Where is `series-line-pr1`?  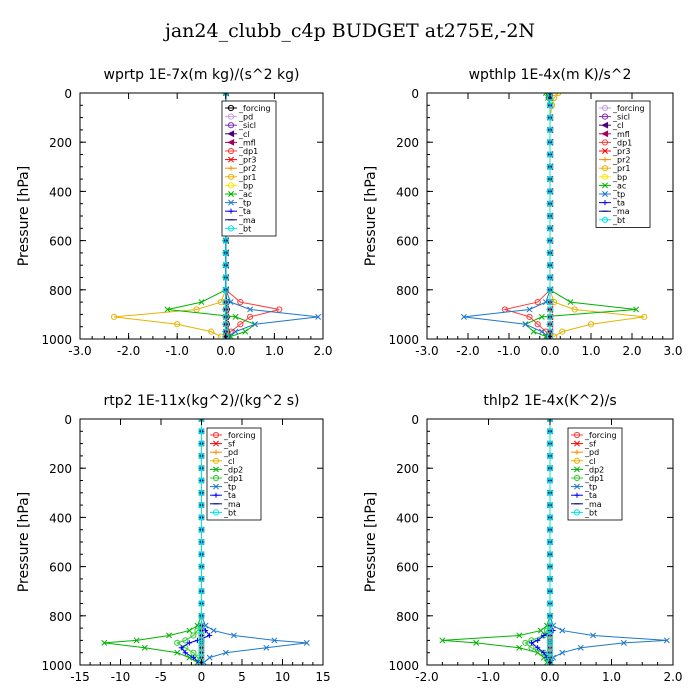
series-line-pr1 is located at coordinates (170, 215).